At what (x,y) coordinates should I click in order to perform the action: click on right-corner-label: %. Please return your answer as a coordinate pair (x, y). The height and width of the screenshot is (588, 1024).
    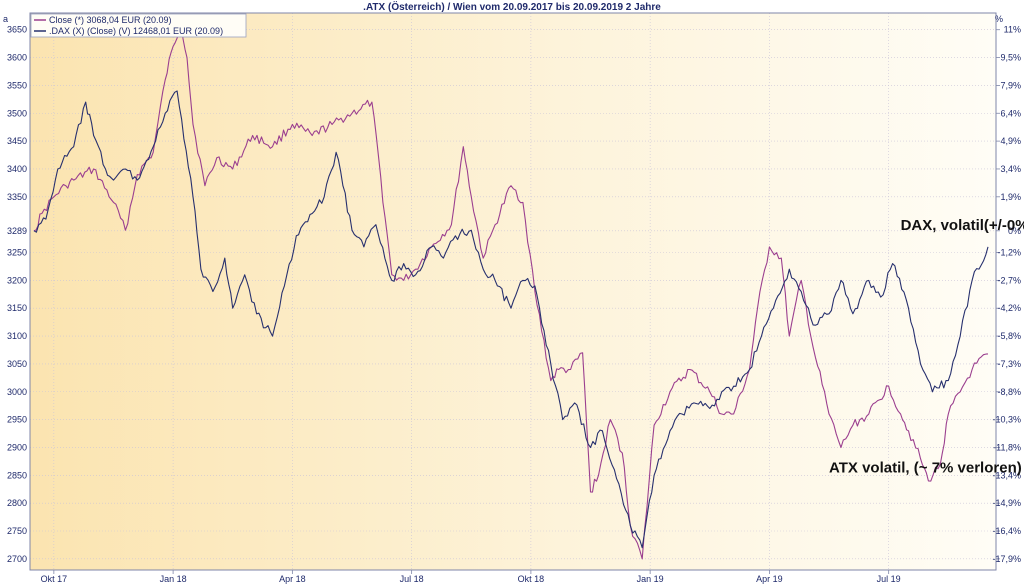
    Looking at the image, I should click on (999, 19).